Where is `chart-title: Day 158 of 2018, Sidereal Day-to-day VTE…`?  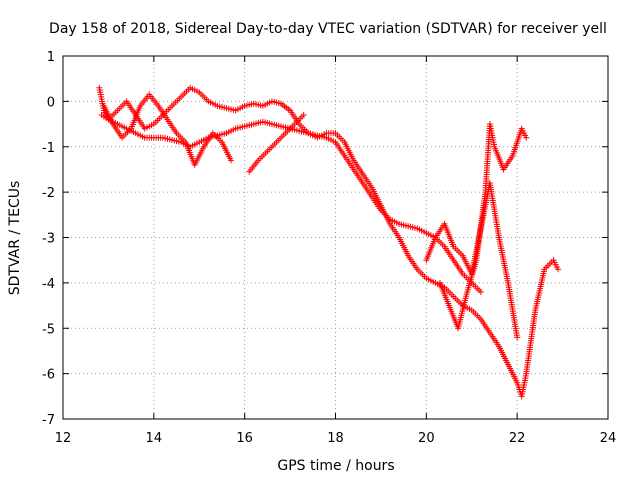 chart-title: Day 158 of 2018, Sidereal Day-to-day VTE… is located at coordinates (328, 29).